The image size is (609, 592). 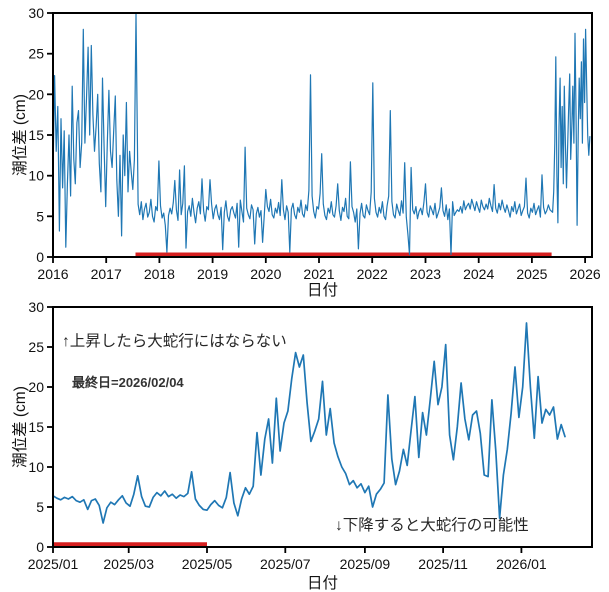 What do you see at coordinates (521, 564) in the screenshot?
I see `bottom-chart-x-tick-label: 2026/01` at bounding box center [521, 564].